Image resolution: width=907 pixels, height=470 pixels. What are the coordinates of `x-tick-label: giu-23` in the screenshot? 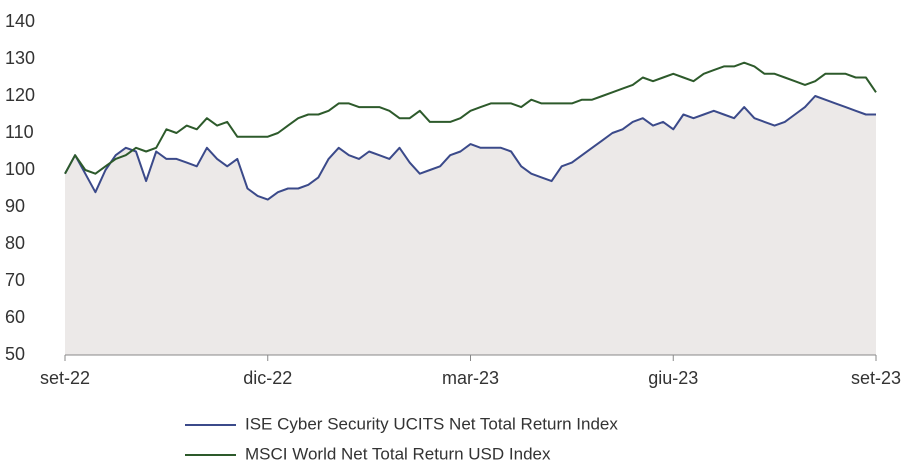 It's located at (673, 378).